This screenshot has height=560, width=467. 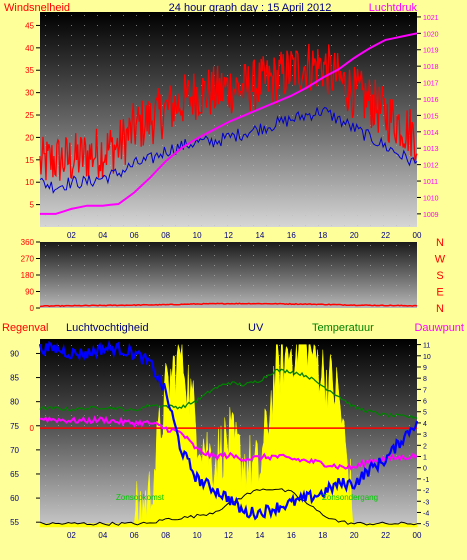 What do you see at coordinates (350, 497) in the screenshot?
I see `sunset-annotation: Zonsondergang` at bounding box center [350, 497].